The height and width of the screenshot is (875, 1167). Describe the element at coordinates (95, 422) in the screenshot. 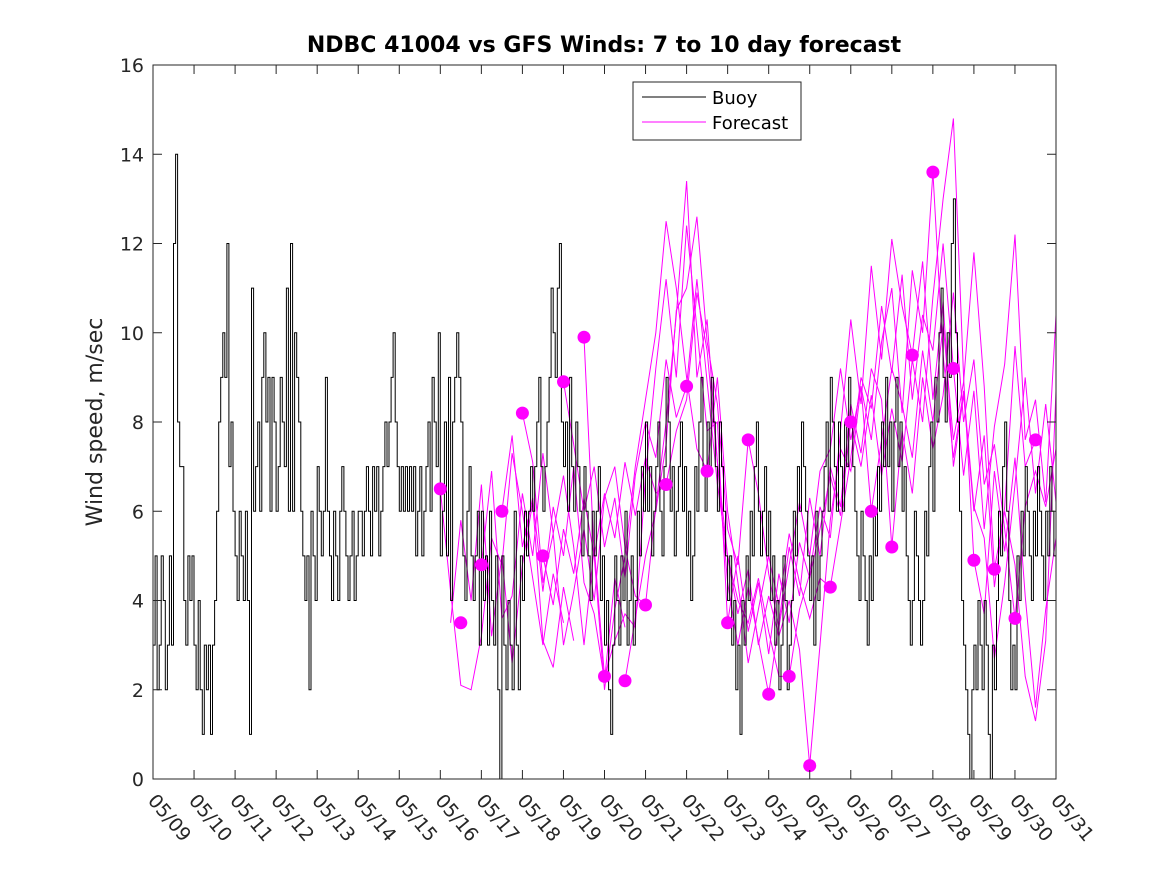

I see `y-axis-label: Wind speed, m/sec` at that location.